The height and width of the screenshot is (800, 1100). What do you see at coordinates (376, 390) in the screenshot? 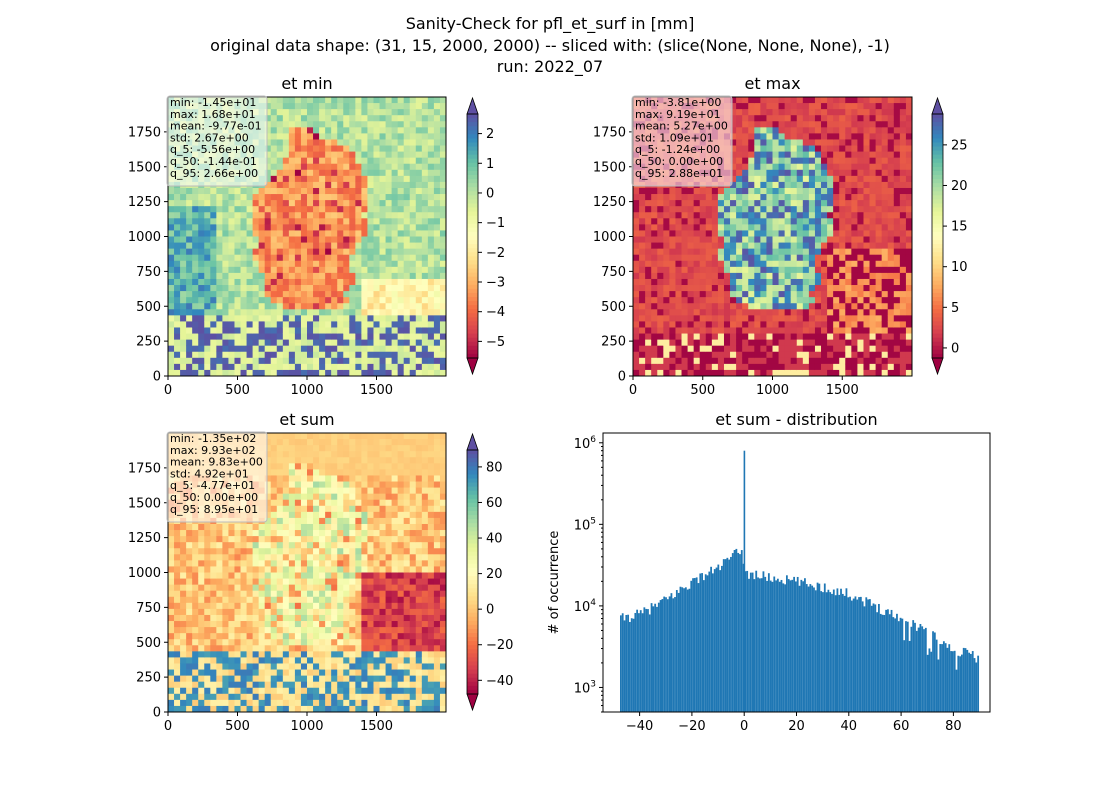
I see `x-tick-label: 1500` at bounding box center [376, 390].